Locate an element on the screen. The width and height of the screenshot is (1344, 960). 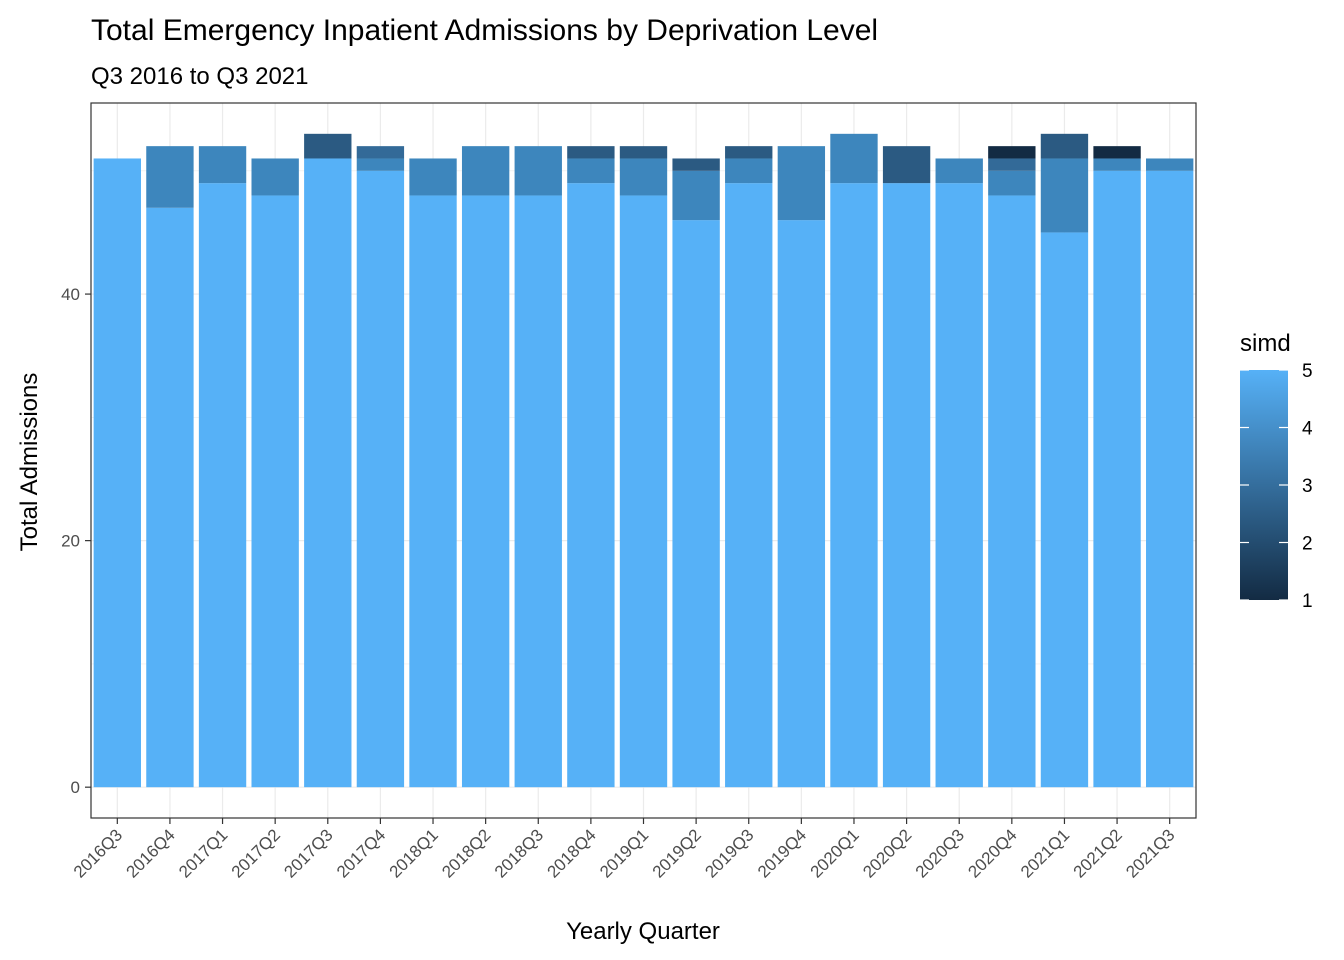
x-tick-label: 2021Q3 is located at coordinates (1150, 853).